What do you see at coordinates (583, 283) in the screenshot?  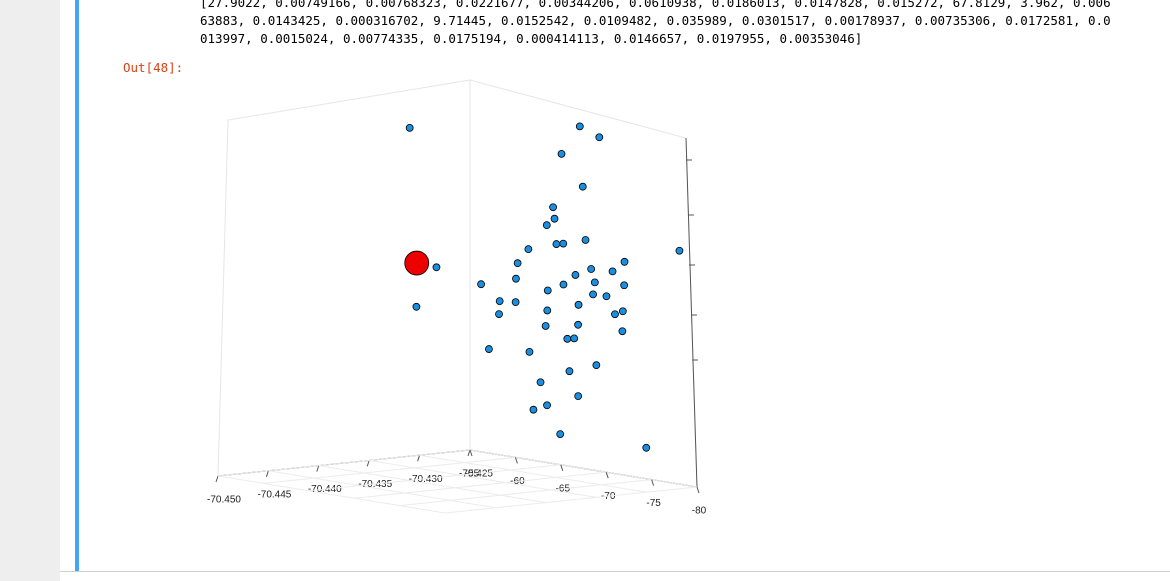 I see `side-pane` at bounding box center [583, 283].